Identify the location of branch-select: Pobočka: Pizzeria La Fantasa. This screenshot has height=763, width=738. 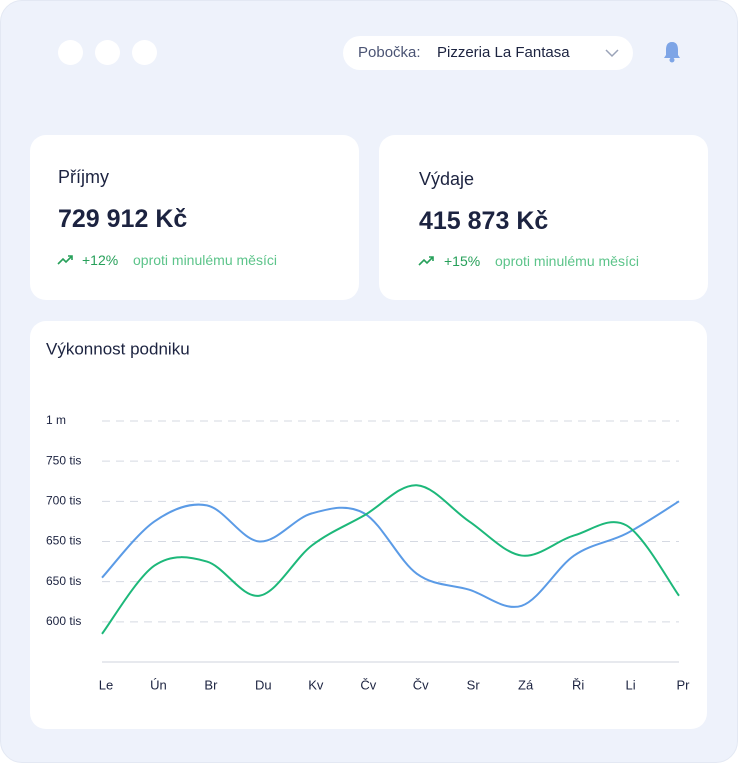
(488, 53).